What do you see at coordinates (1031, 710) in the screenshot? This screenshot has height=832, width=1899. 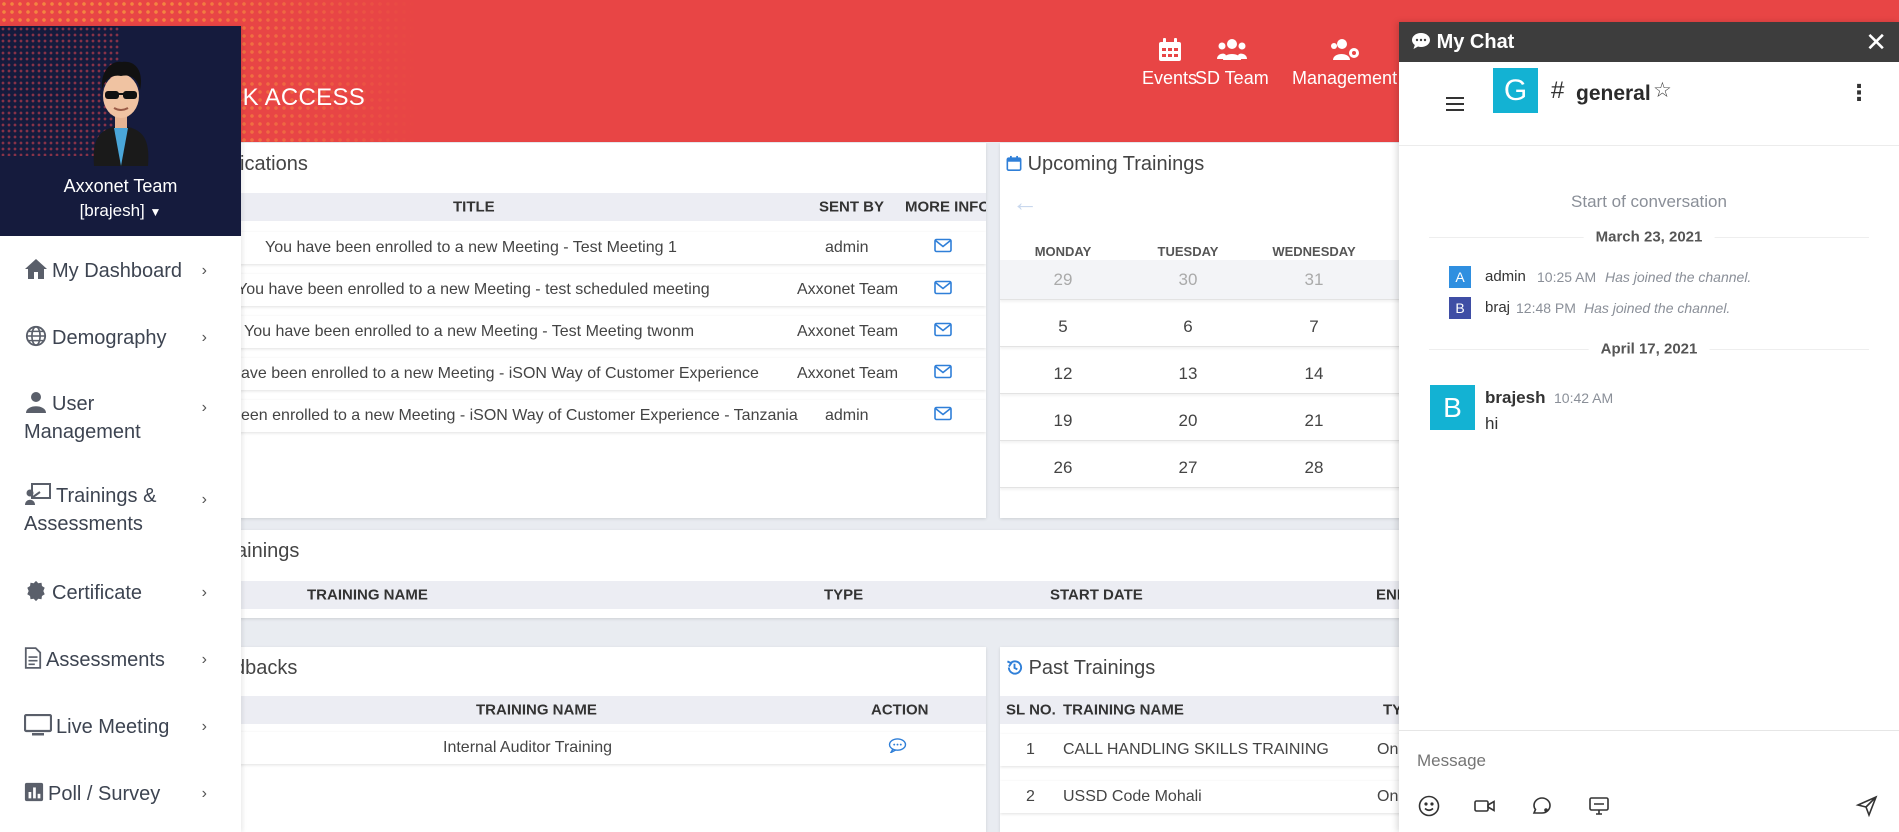 I see `col-sl-no: SL NO.` at bounding box center [1031, 710].